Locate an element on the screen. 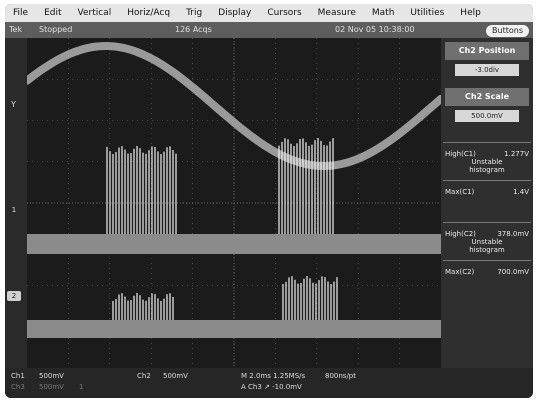 Image resolution: width=538 pixels, height=402 pixels. menu-display: Display is located at coordinates (235, 13).